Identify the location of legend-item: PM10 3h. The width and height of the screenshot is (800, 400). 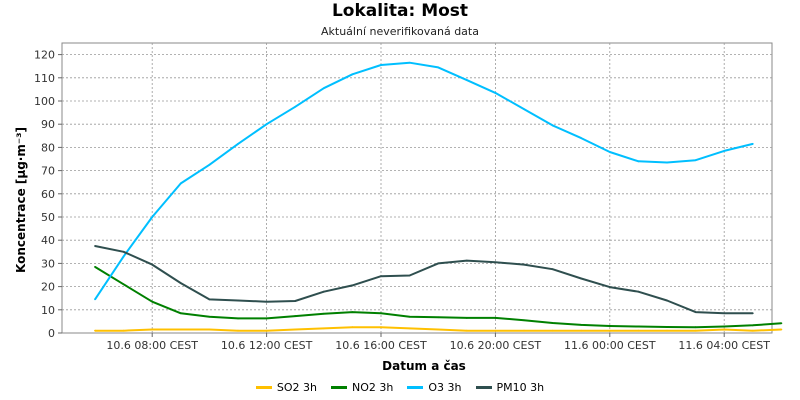
(510, 387).